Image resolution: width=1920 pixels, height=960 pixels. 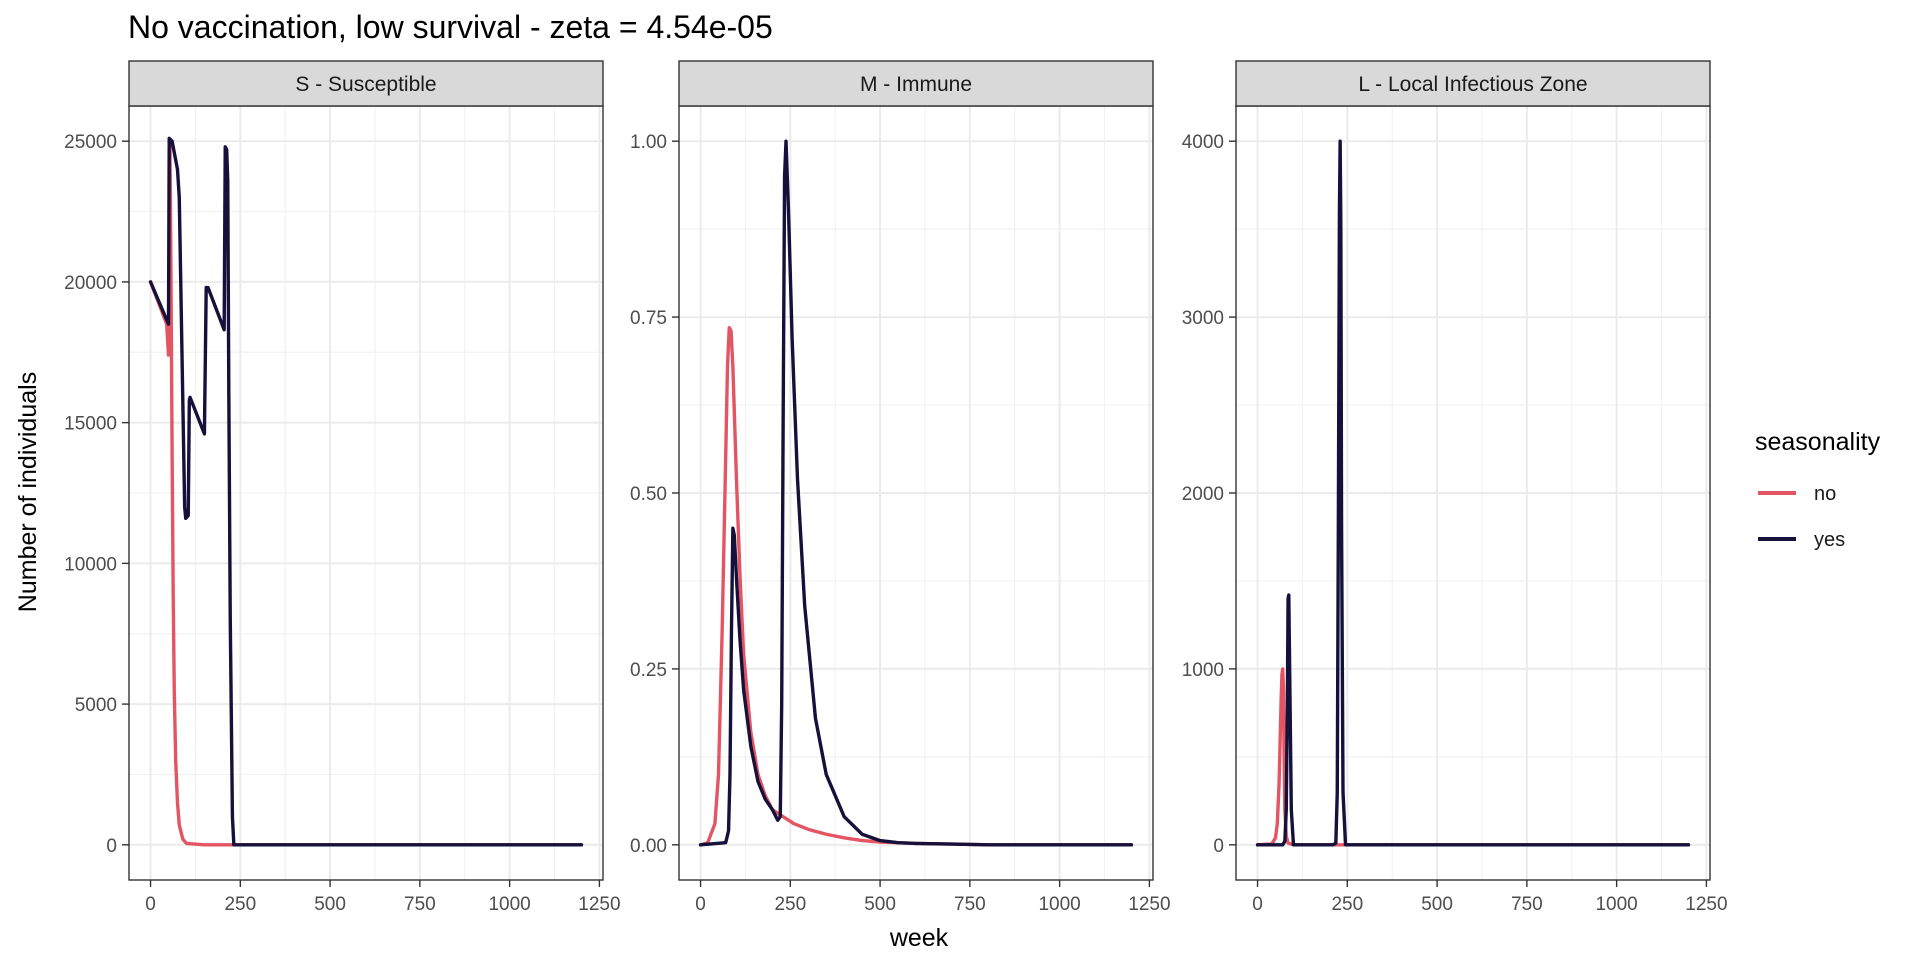 What do you see at coordinates (1829, 540) in the screenshot?
I see `legend-label-yes: yes` at bounding box center [1829, 540].